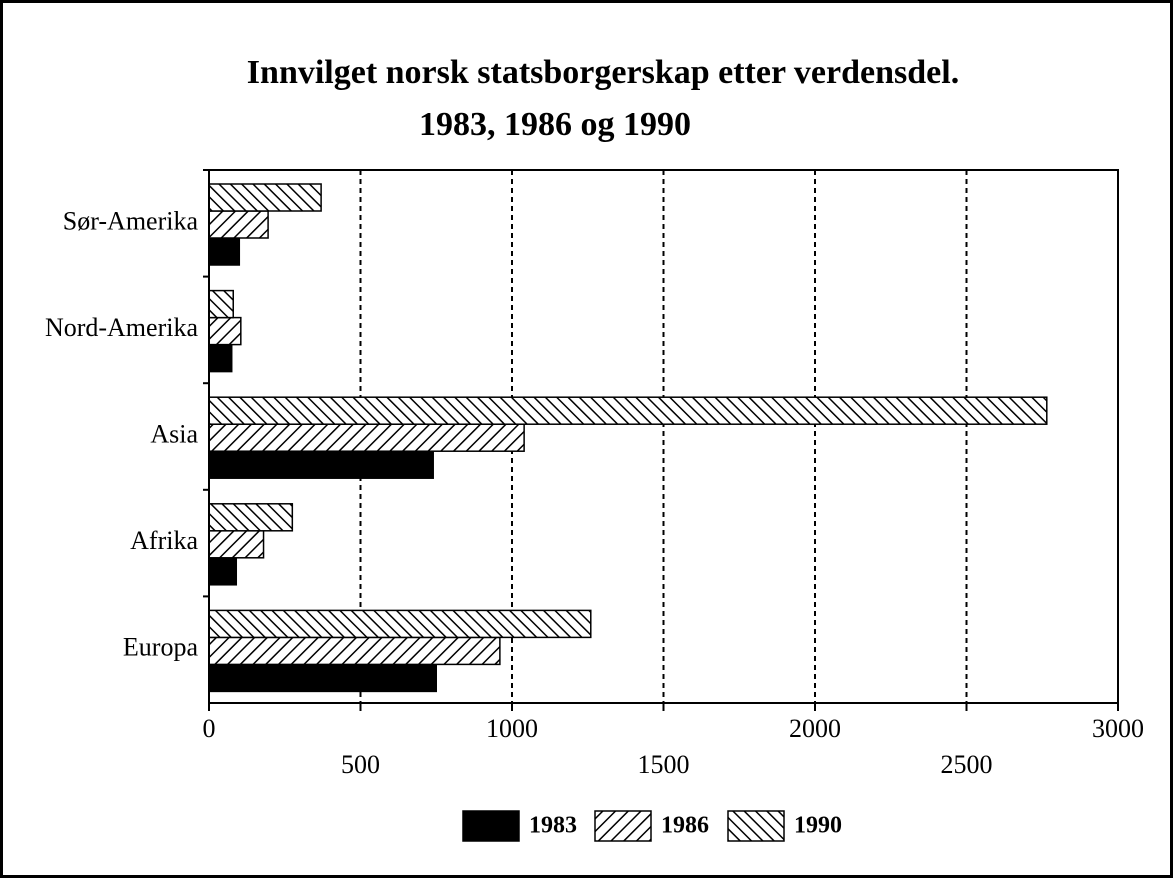 This screenshot has width=1173, height=878. Describe the element at coordinates (685, 826) in the screenshot. I see `legend-label: 1986` at that location.